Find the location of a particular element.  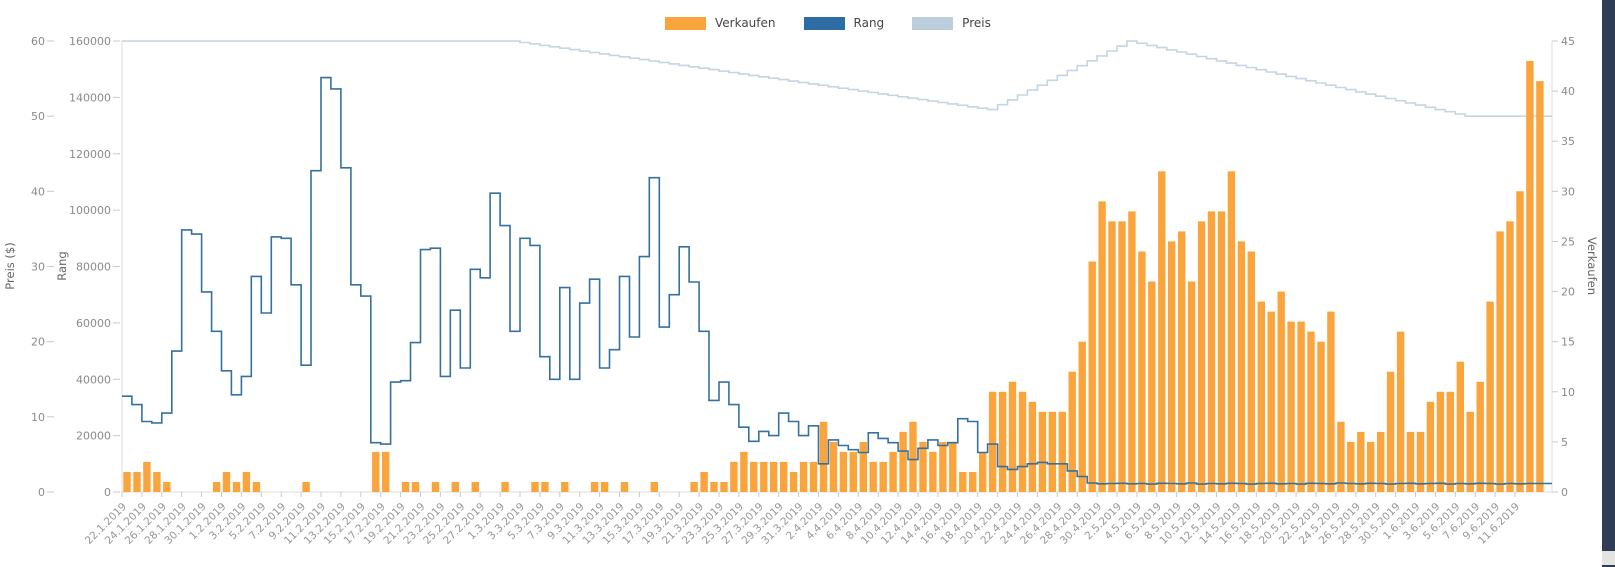

legend-item-rang: Rang is located at coordinates (844, 23).